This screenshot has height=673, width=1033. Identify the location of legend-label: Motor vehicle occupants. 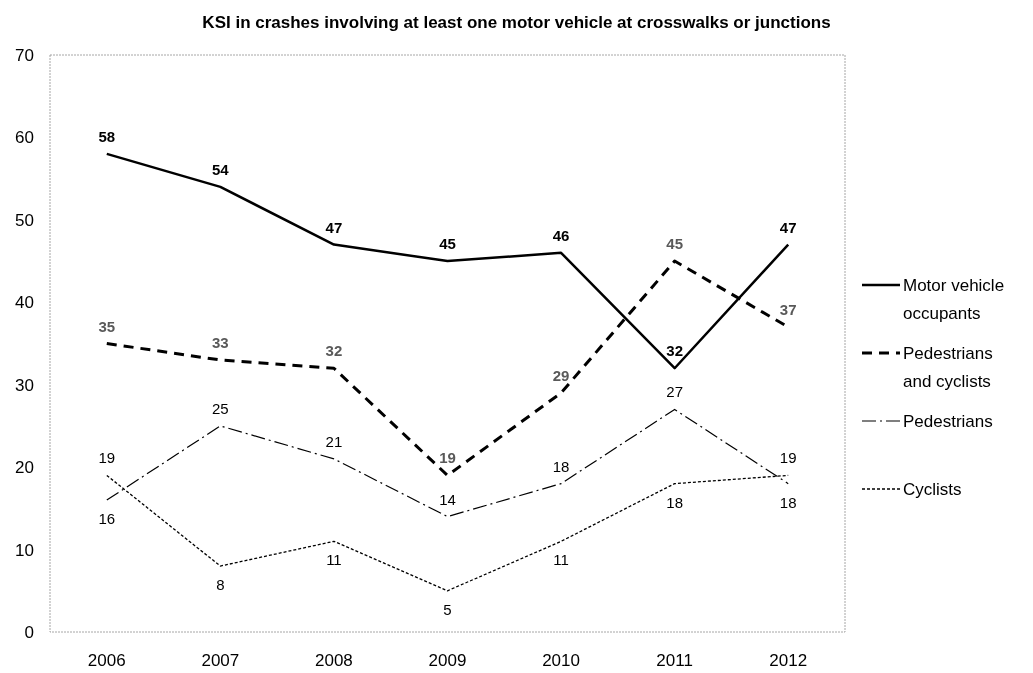
(954, 299).